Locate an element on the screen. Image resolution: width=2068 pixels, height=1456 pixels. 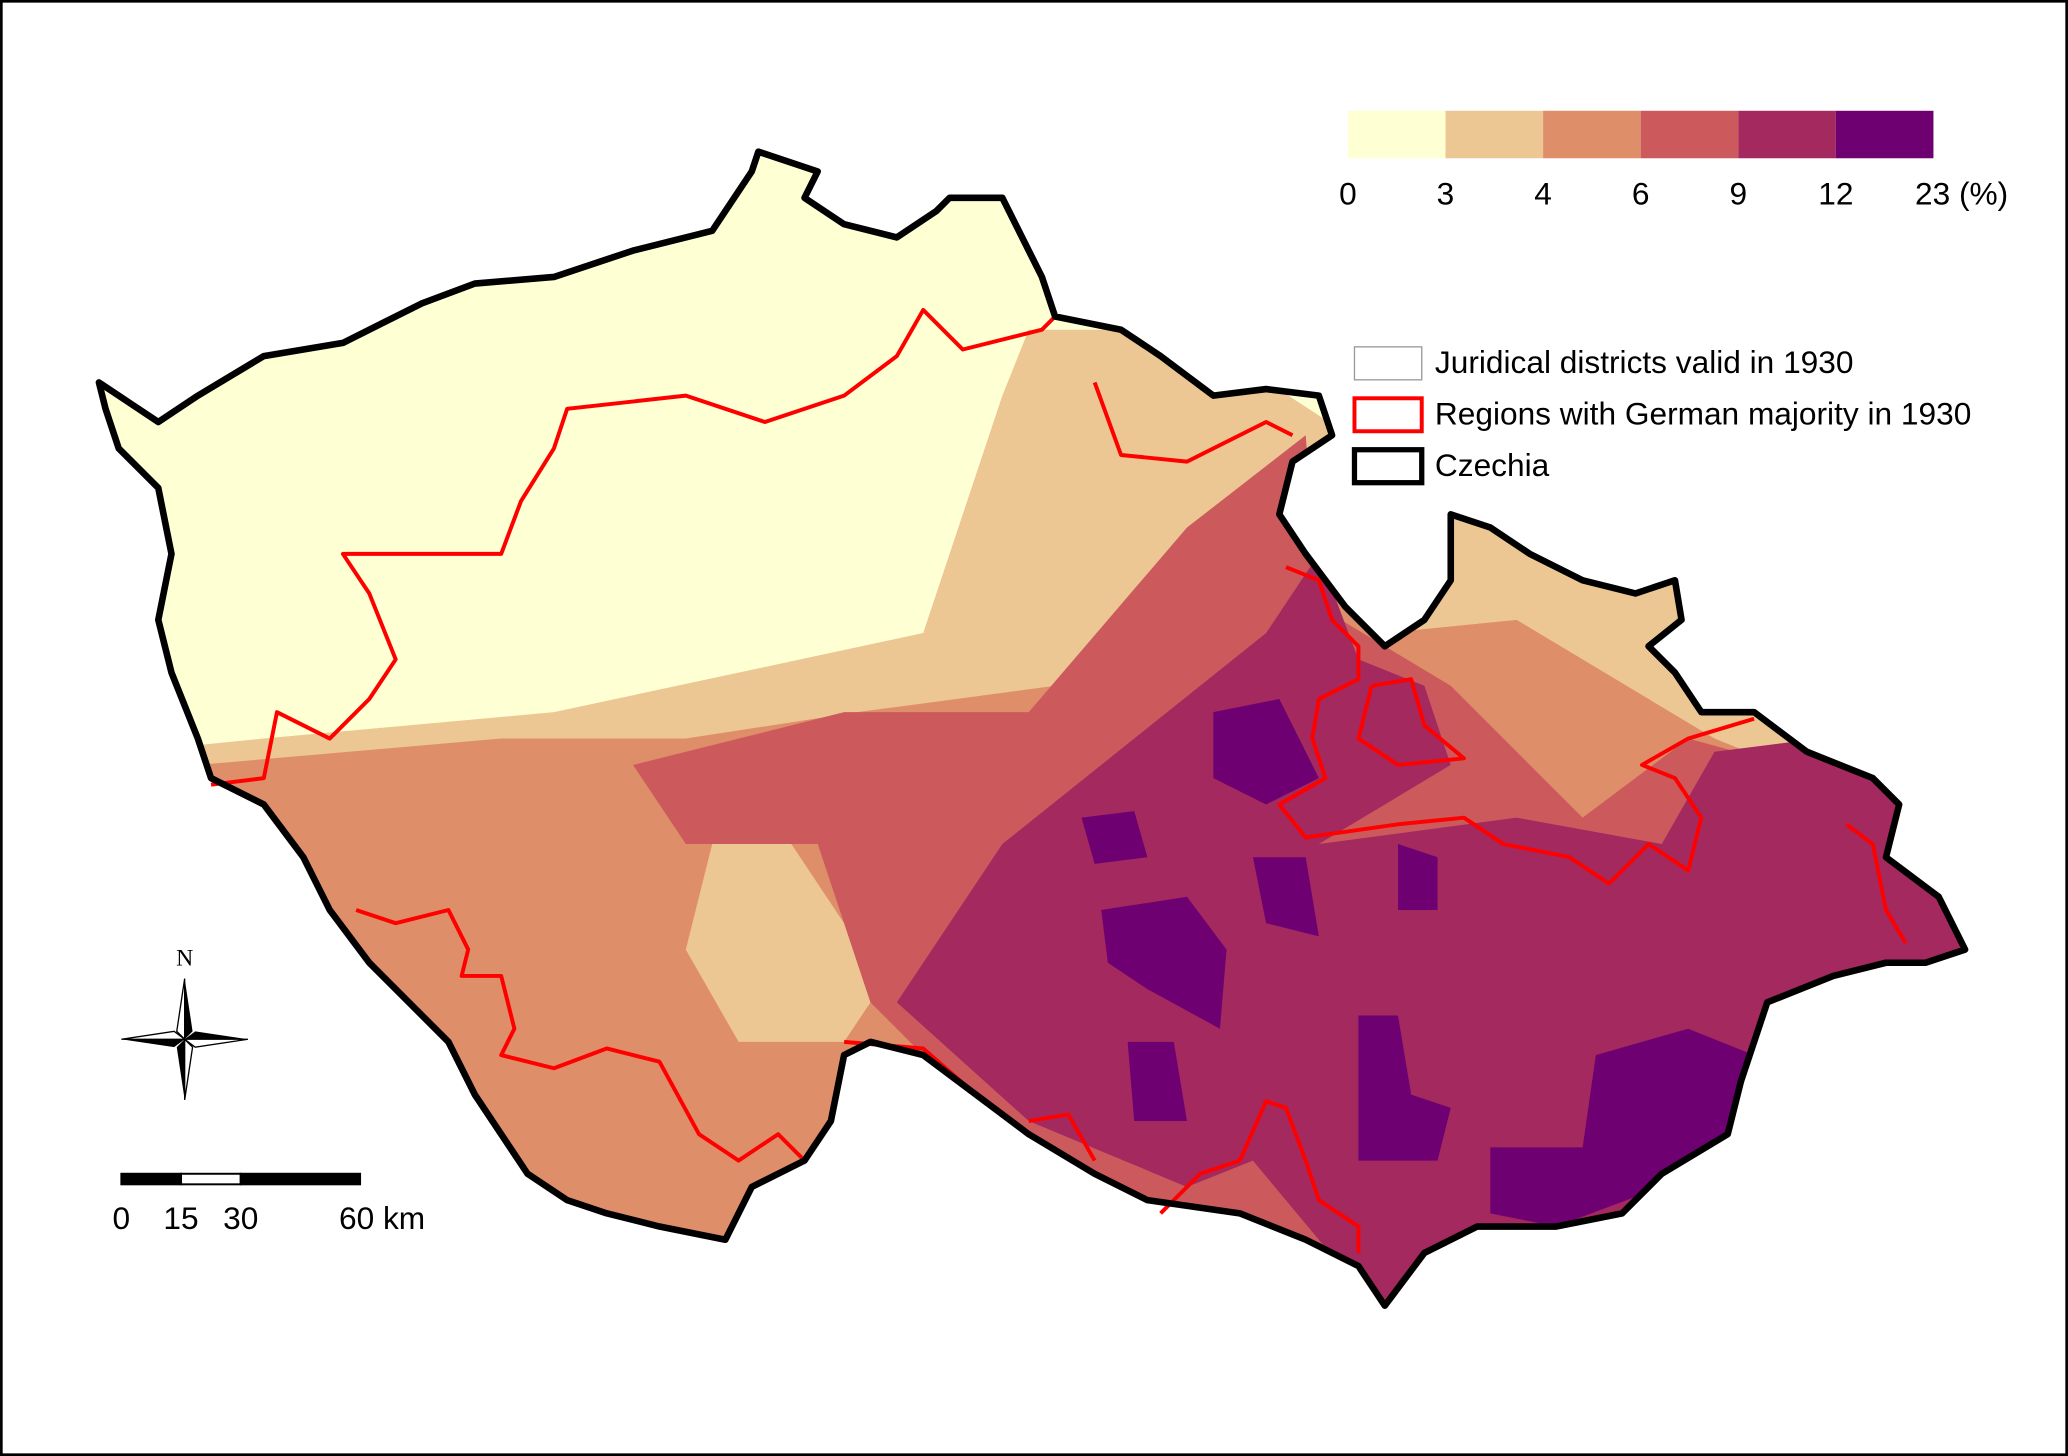
legend-label: Regions with German majority in 1930 is located at coordinates (1703, 414).